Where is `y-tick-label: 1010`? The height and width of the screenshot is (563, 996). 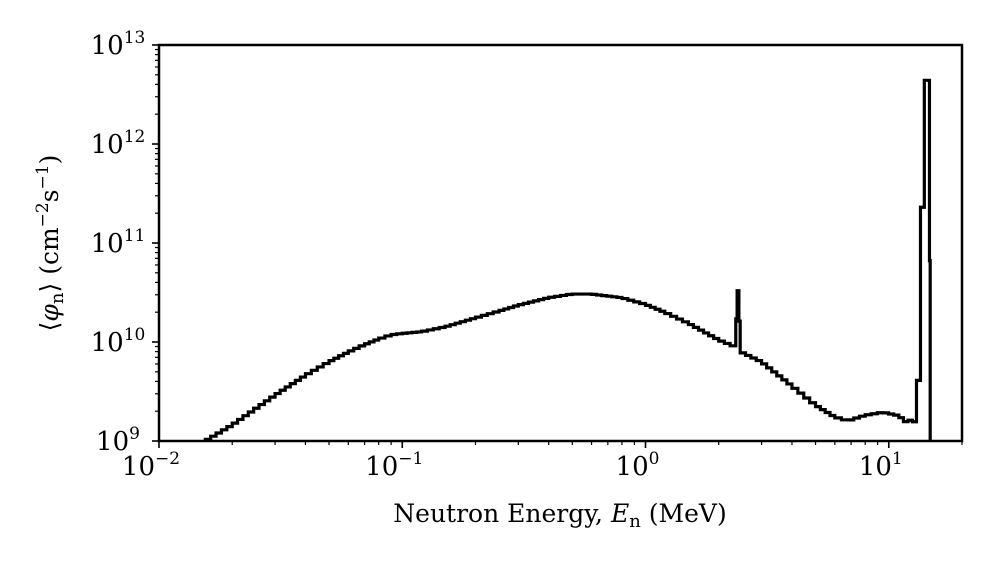
y-tick-label: 1010 is located at coordinates (118, 341).